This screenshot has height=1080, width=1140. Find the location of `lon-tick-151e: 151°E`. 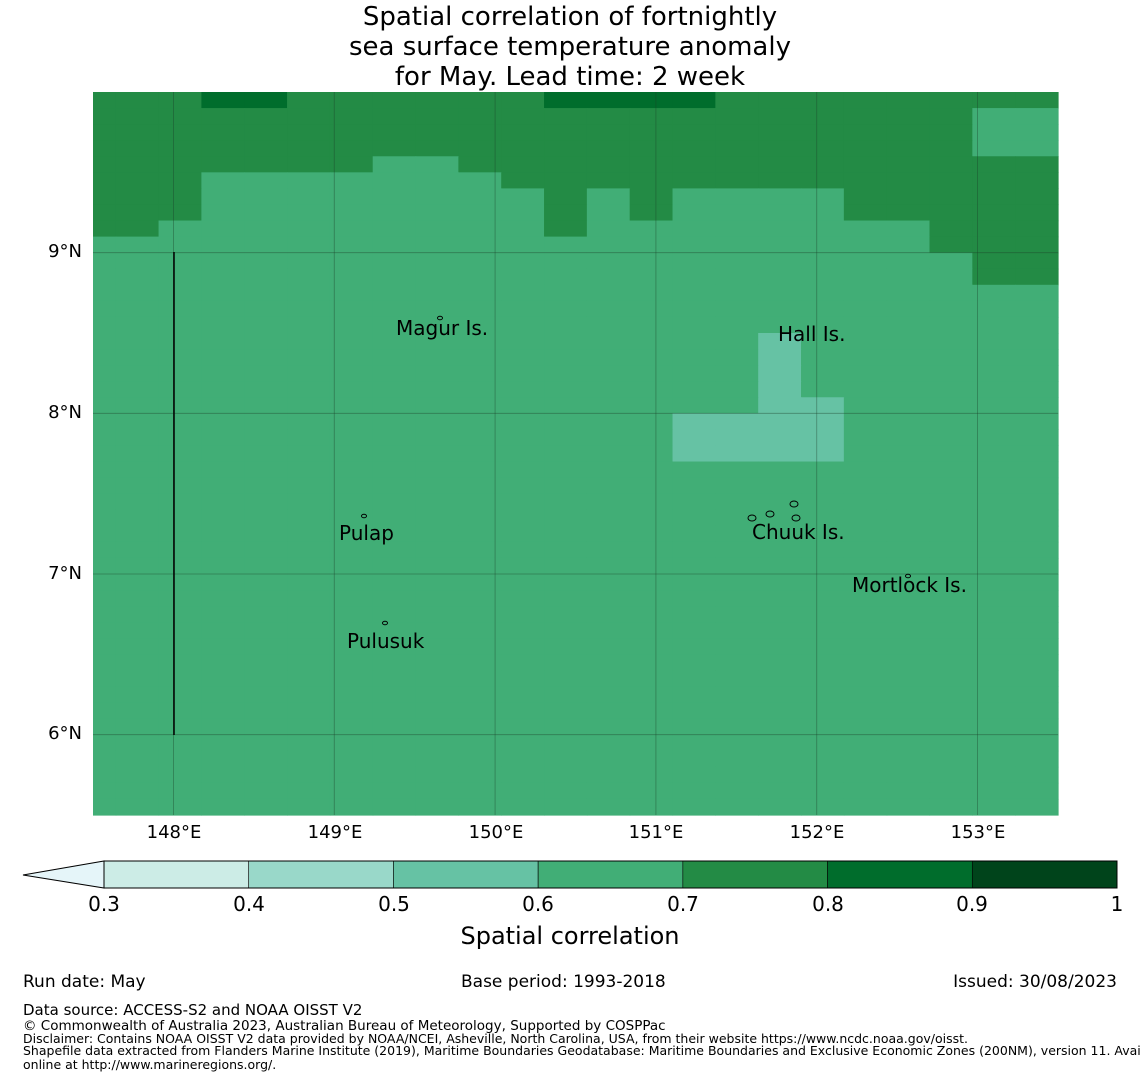

lon-tick-151e: 151°E is located at coordinates (656, 832).